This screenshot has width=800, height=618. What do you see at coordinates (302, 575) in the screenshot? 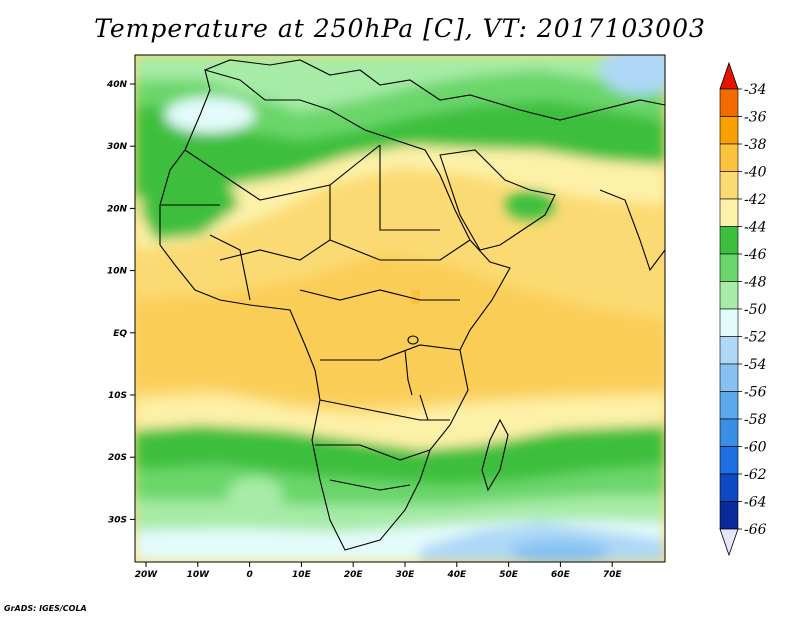
I see `lon-label: 10E` at bounding box center [302, 575].